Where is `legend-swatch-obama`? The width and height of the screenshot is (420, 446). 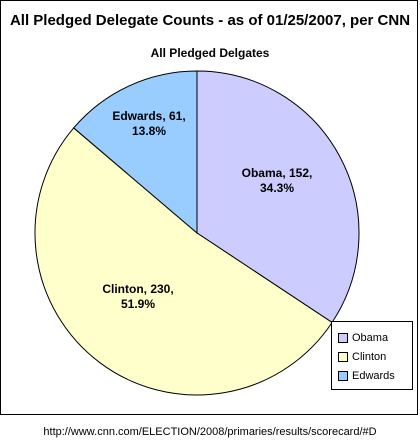
legend-swatch-obama is located at coordinates (343, 337).